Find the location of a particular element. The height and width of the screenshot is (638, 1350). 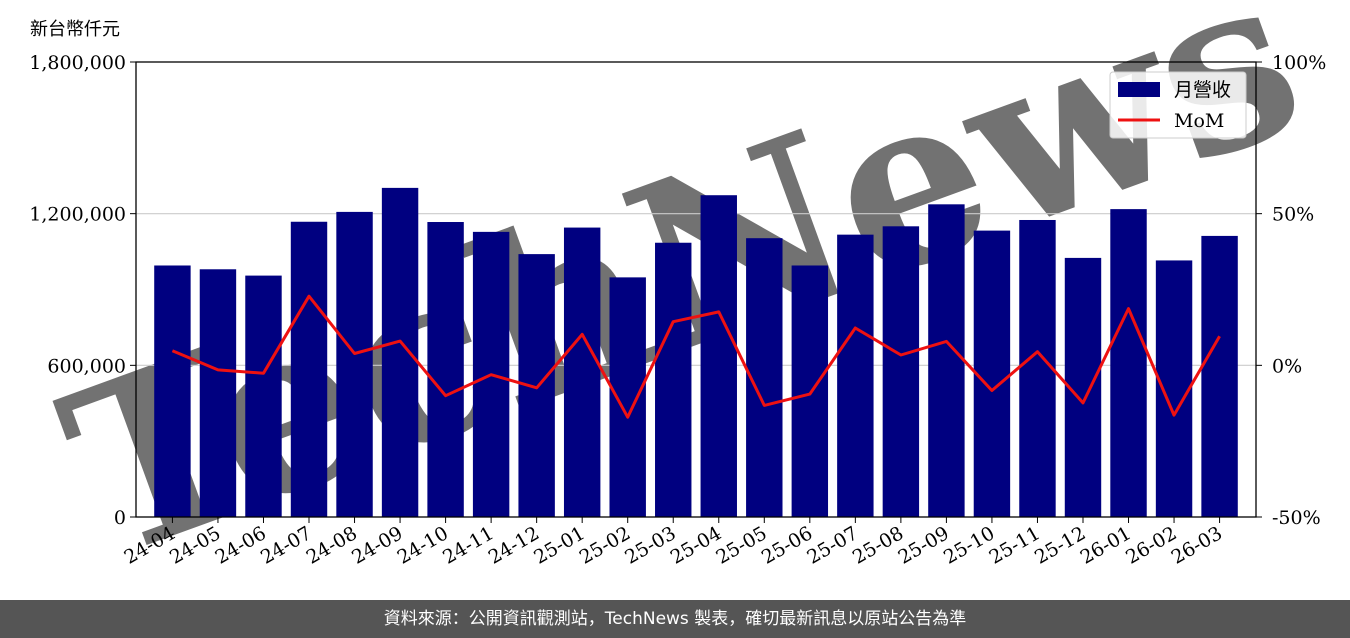

x-tick-label: 26-02 is located at coordinates (1151, 545).